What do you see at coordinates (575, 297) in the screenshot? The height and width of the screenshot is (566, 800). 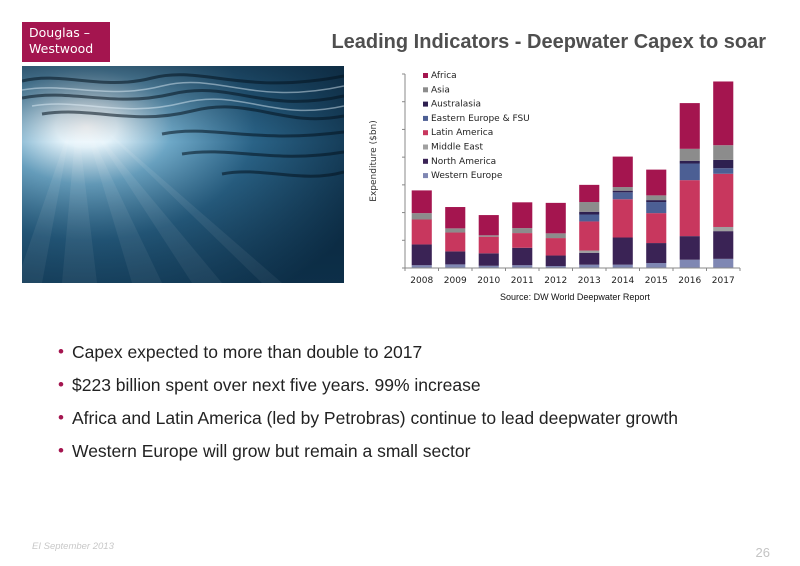 I see `chart-source: Source: DW World Deepwater Report` at bounding box center [575, 297].